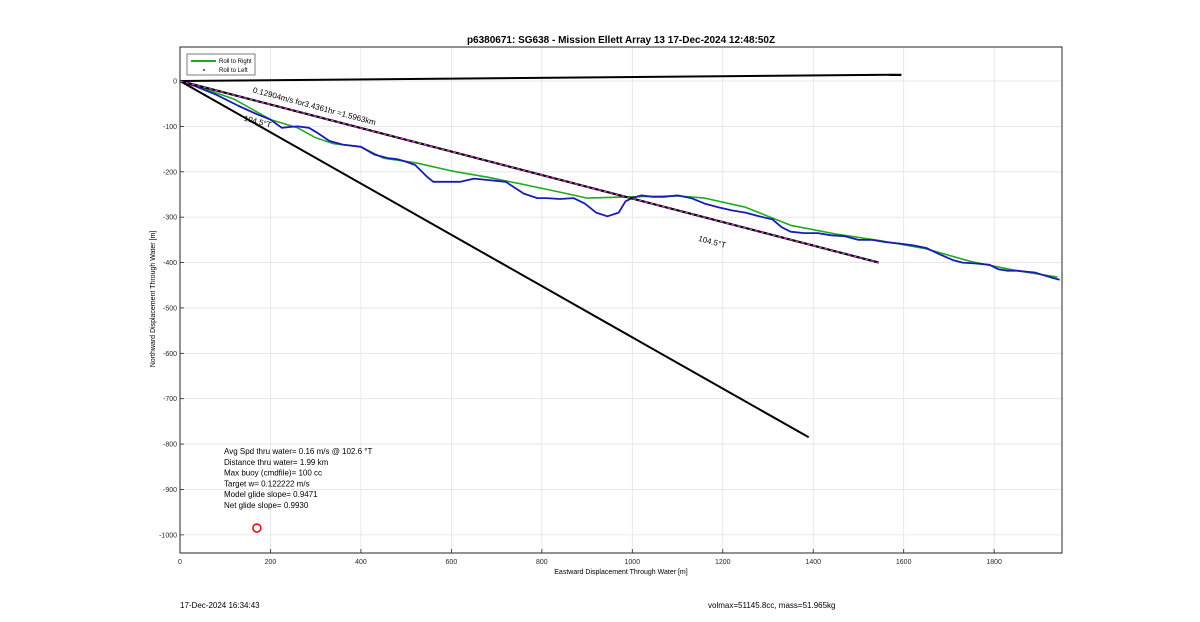  Describe the element at coordinates (170, 354) in the screenshot. I see `y-tick-label: -600` at that location.